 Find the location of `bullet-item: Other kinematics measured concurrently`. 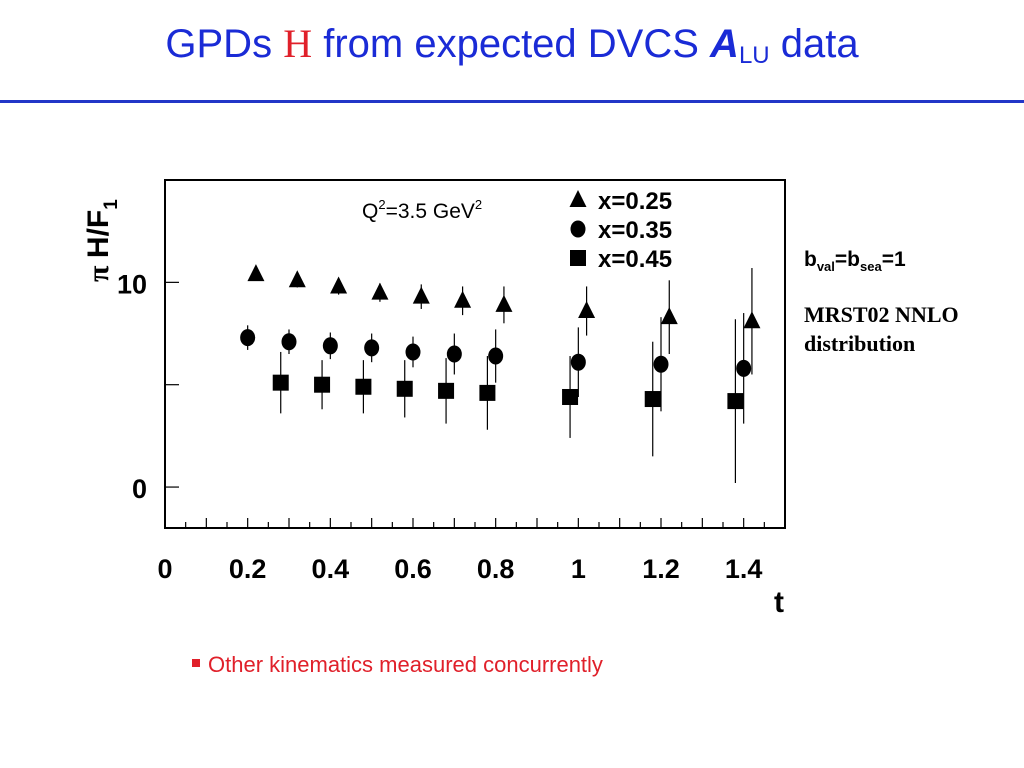

bullet-item: Other kinematics measured concurrently is located at coordinates (397, 665).